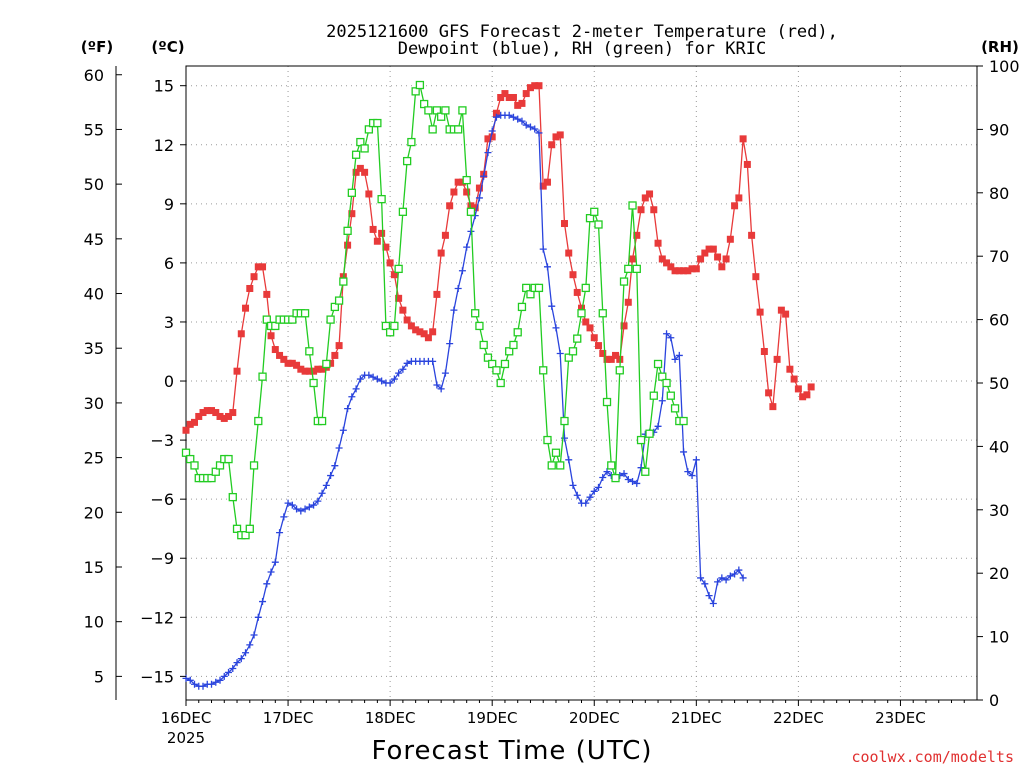 This screenshot has height=768, width=1024. Describe the element at coordinates (94, 458) in the screenshot. I see `tick-label-fahrenheit: 25` at that location.